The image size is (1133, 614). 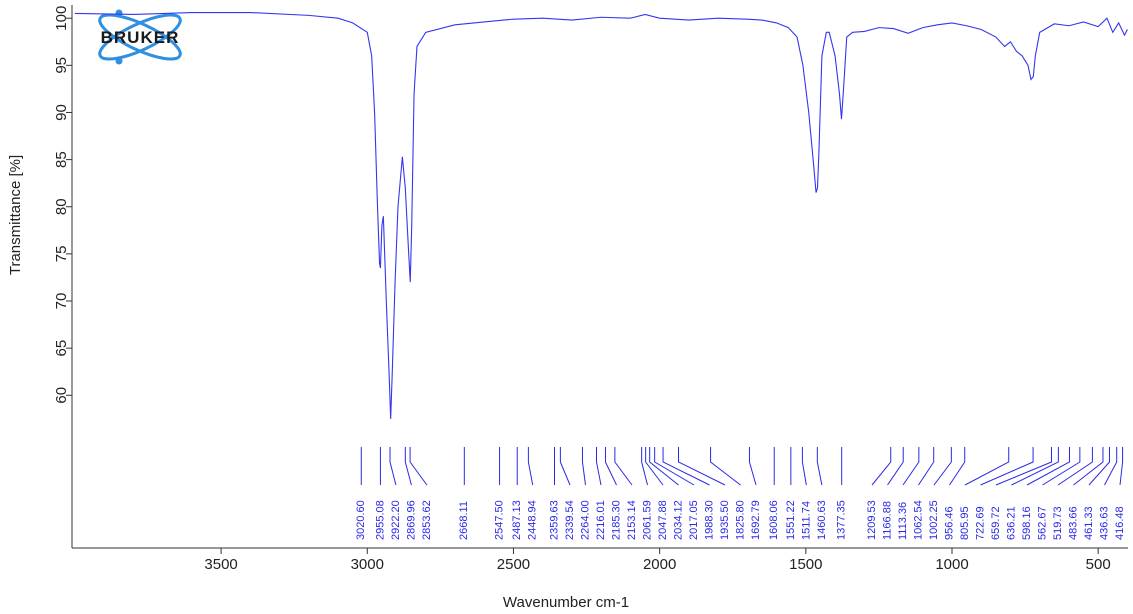 I want to click on peak-label: 2034.12, so click(x=678, y=520).